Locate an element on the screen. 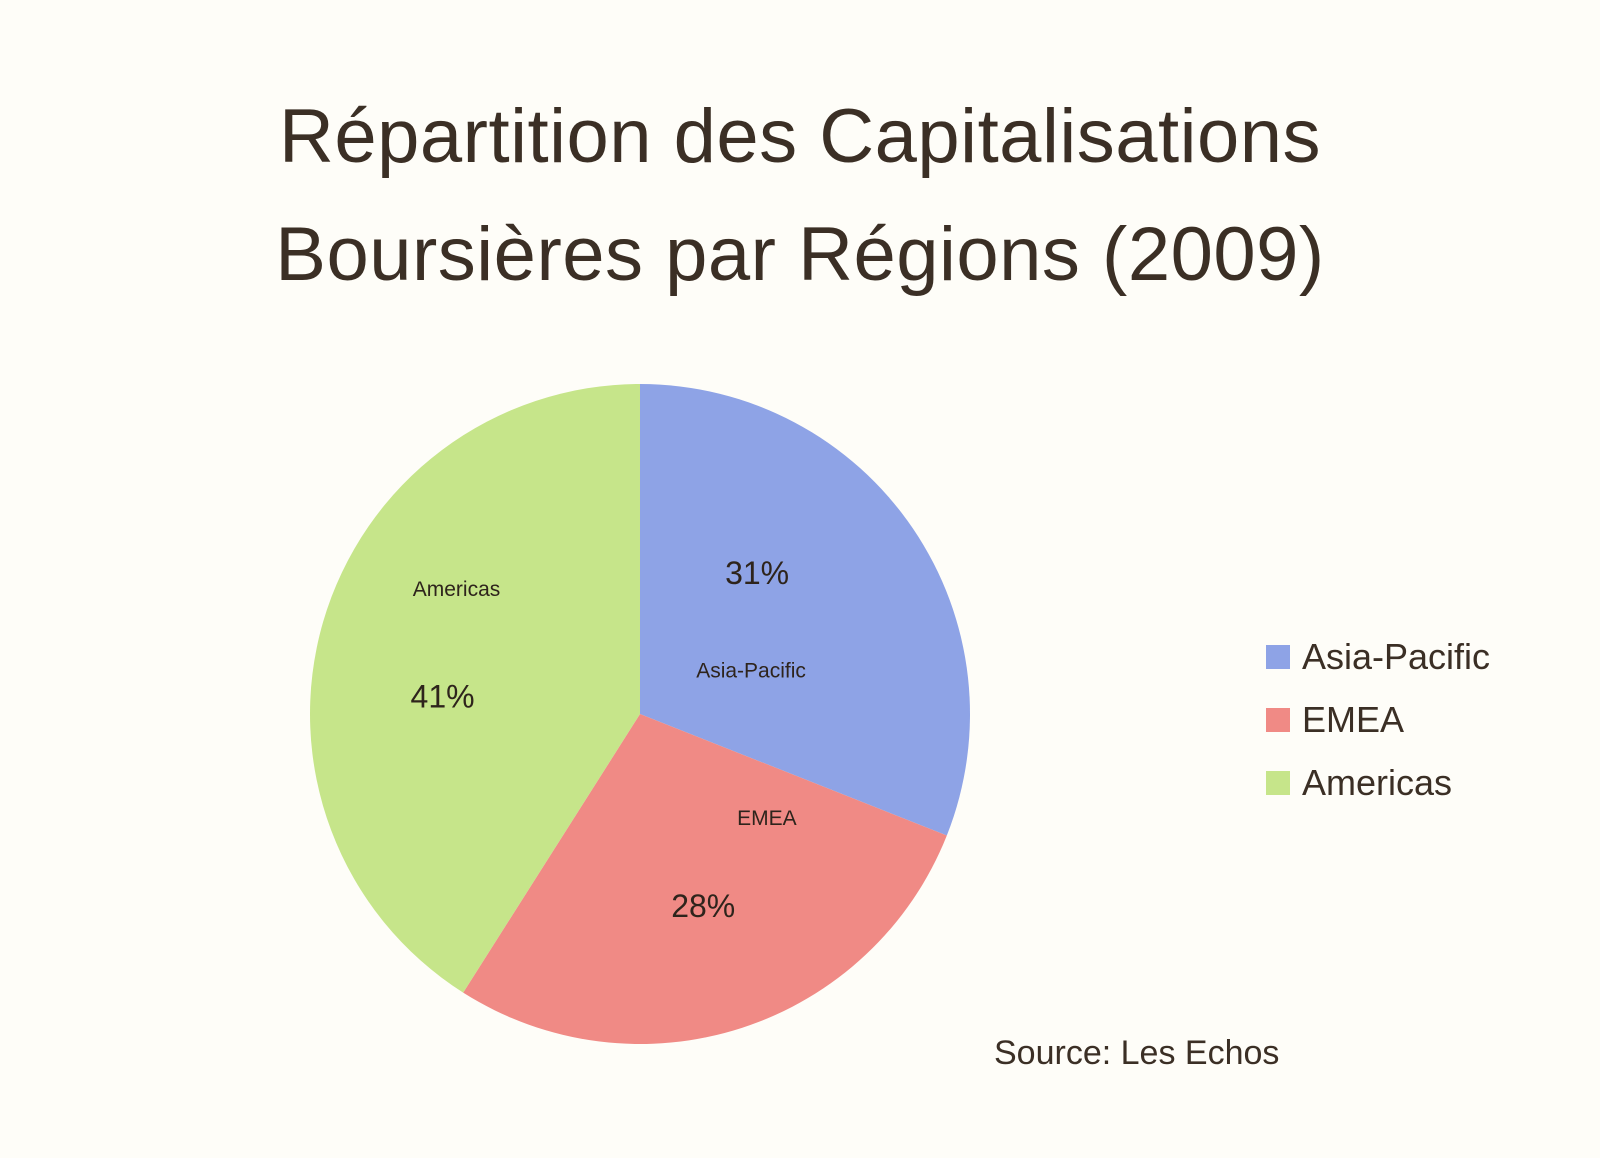  legend-label: Americas is located at coordinates (1377, 782).